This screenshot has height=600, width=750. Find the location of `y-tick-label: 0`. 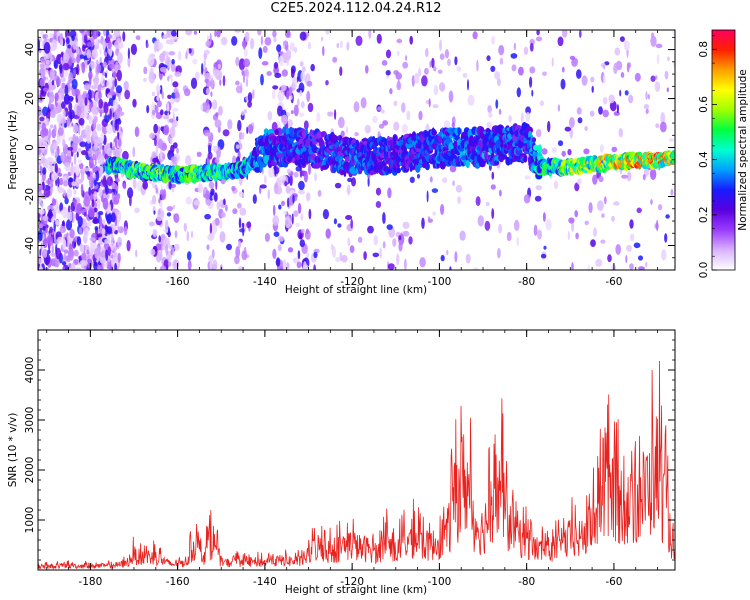

y-tick-label: 0 is located at coordinates (30, 147).